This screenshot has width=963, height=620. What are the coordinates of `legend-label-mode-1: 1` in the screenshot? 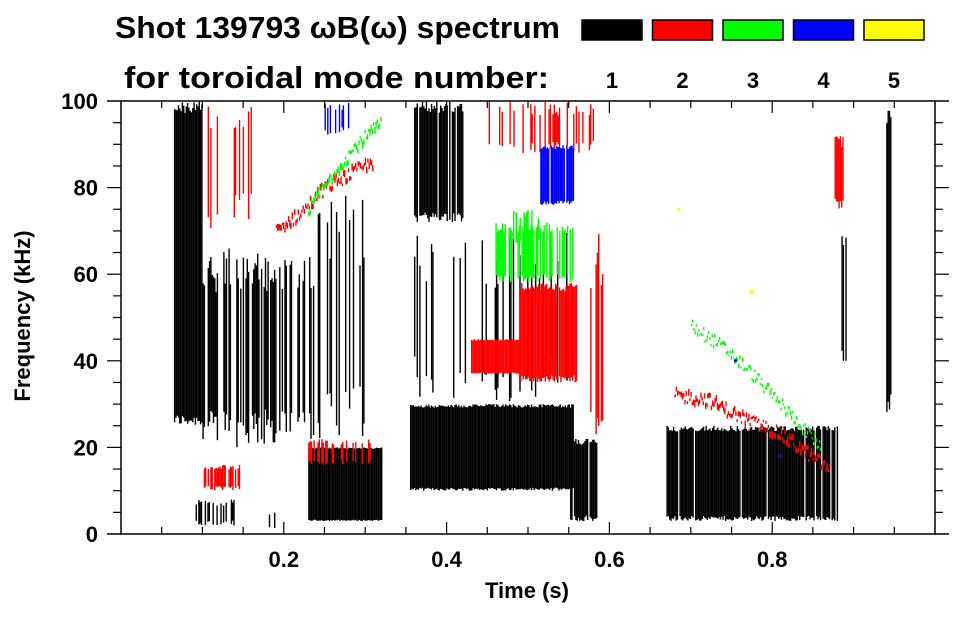 It's located at (612, 80).